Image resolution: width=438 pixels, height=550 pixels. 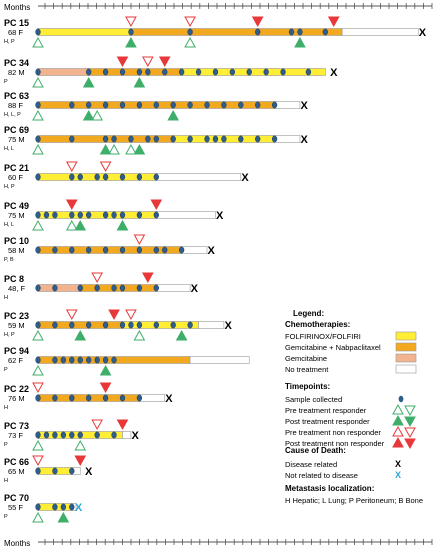 I want to click on patient-metastasis: H, L, so click(x=9, y=149).